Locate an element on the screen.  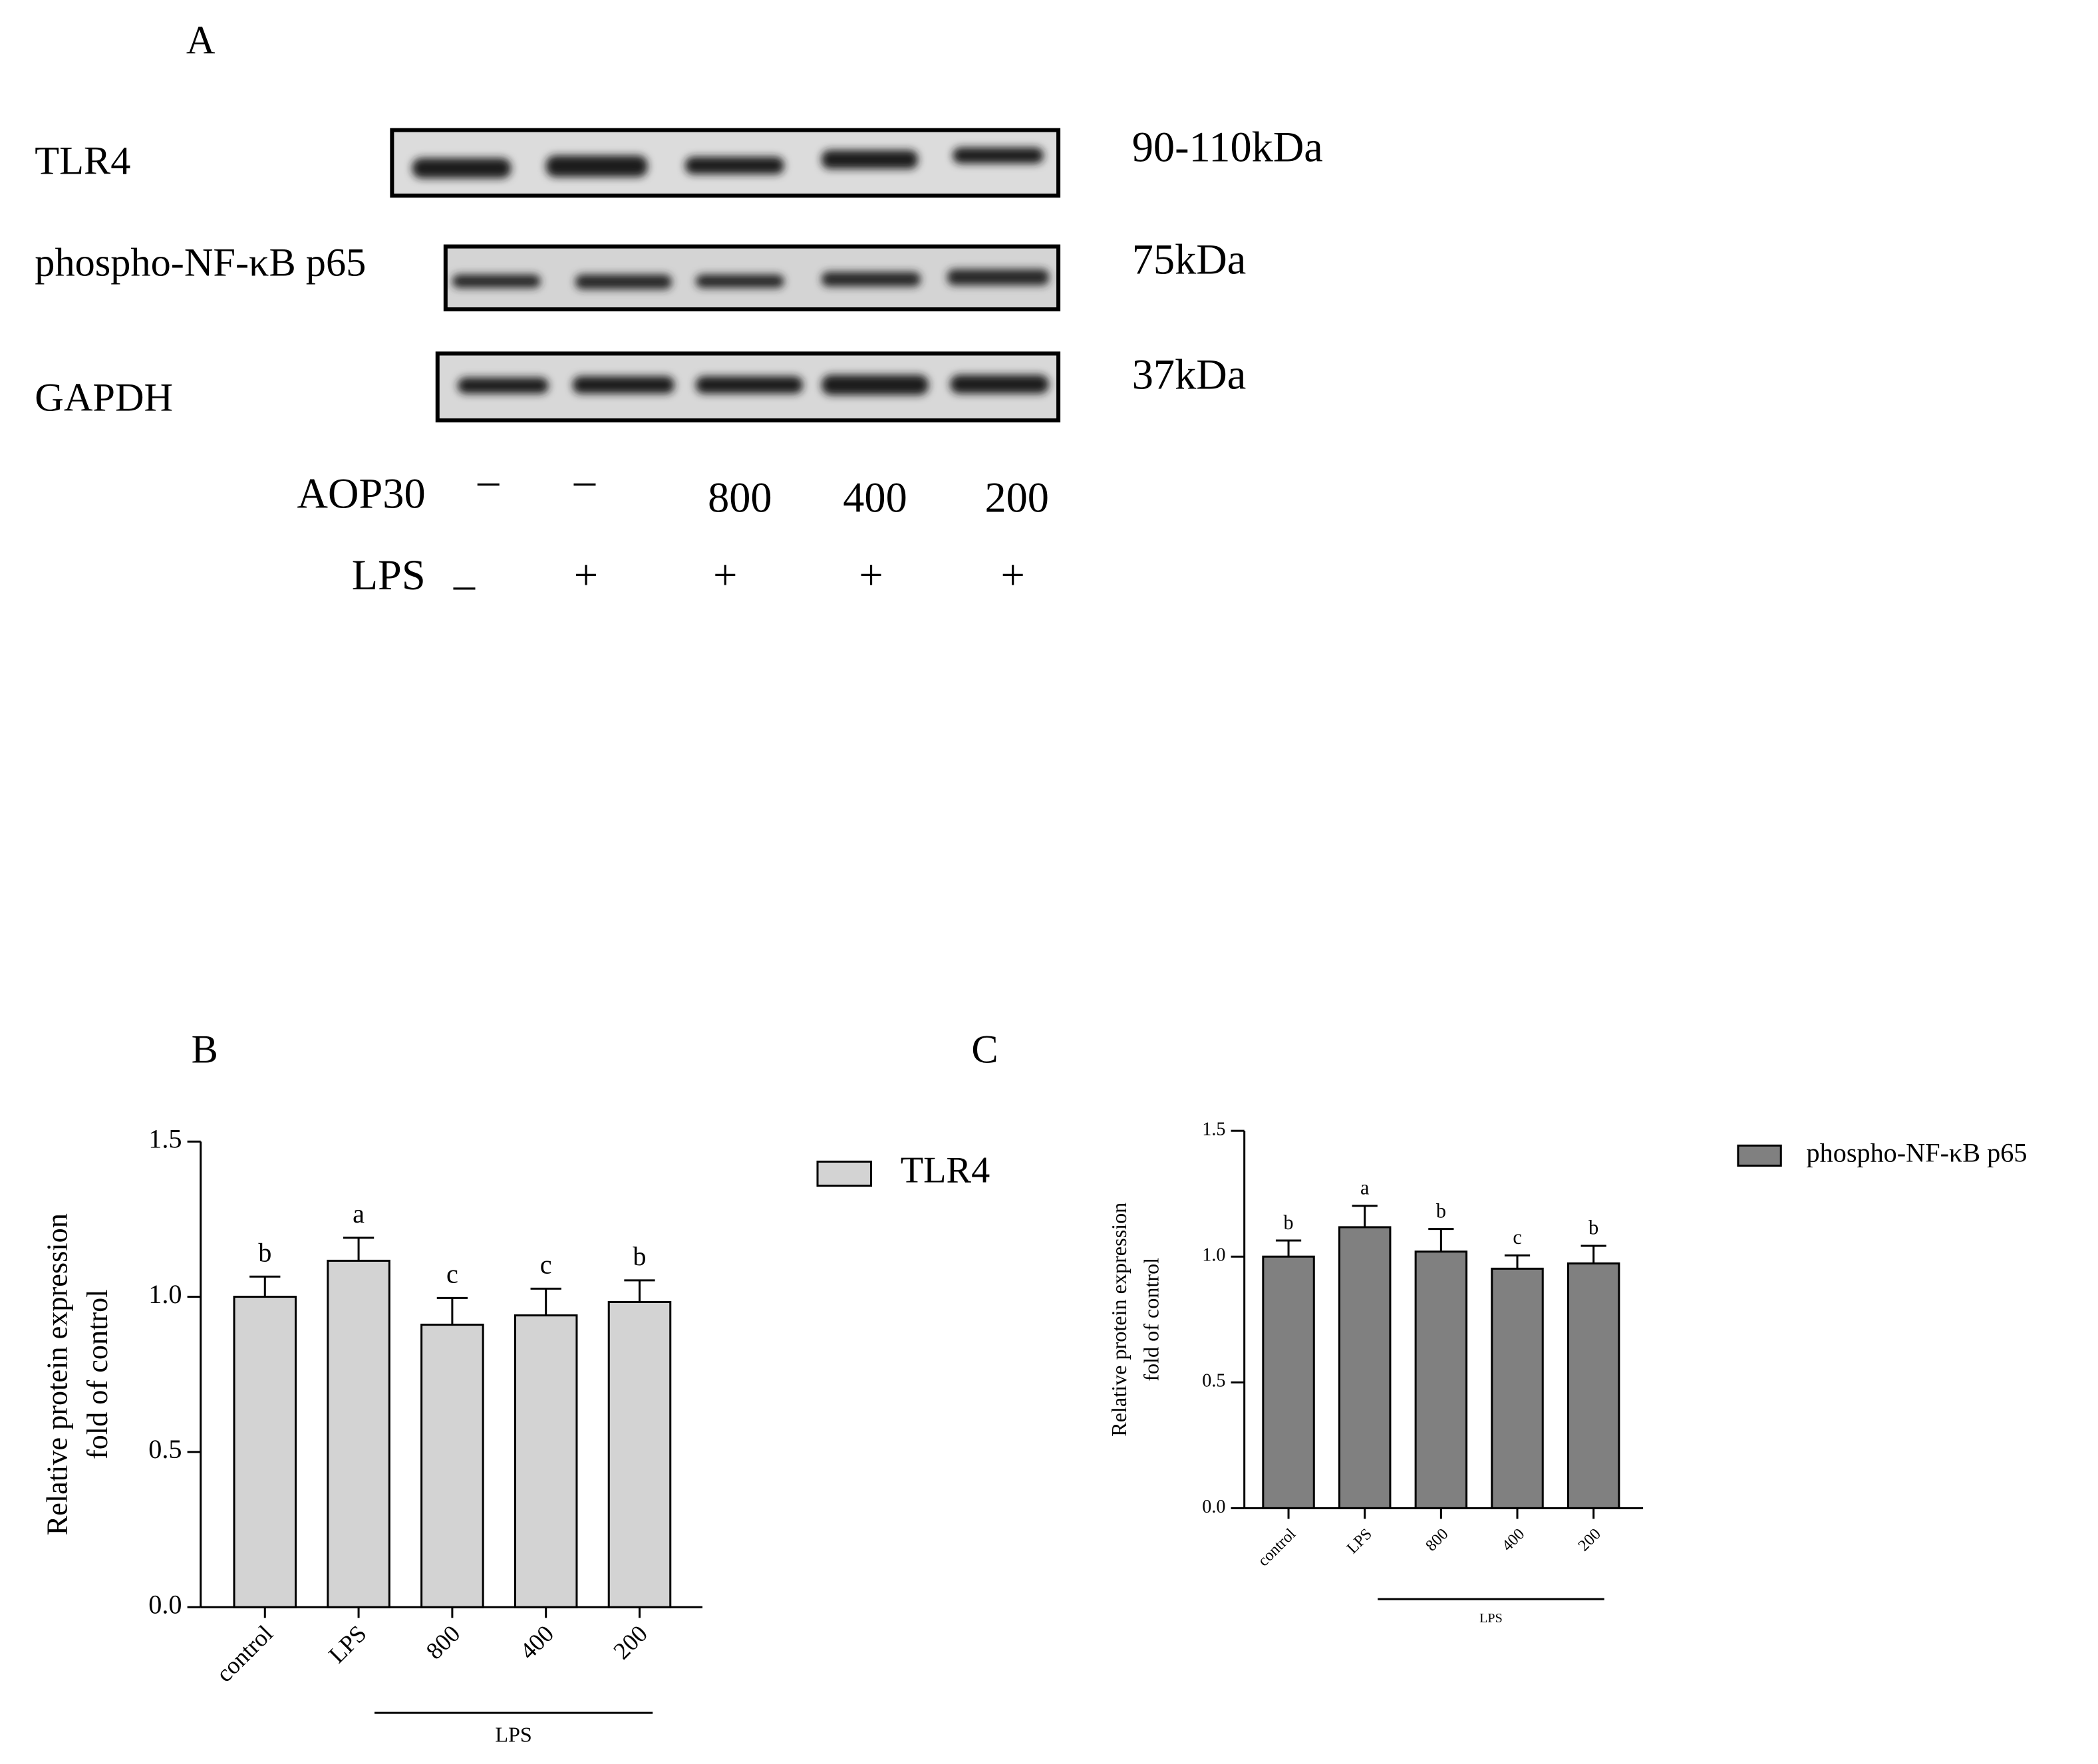
blot-p65 is located at coordinates (752, 278).